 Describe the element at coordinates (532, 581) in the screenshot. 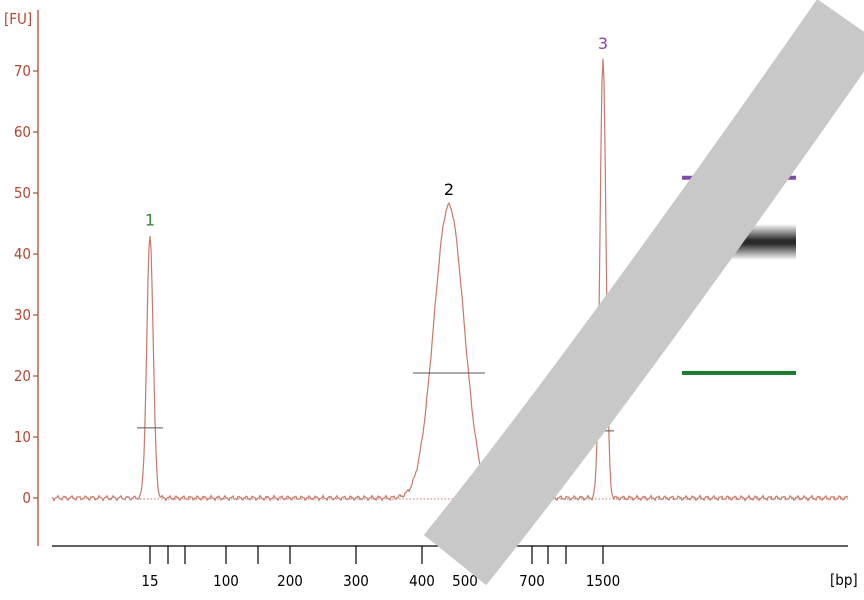

I see `x-tick-label: 700` at that location.